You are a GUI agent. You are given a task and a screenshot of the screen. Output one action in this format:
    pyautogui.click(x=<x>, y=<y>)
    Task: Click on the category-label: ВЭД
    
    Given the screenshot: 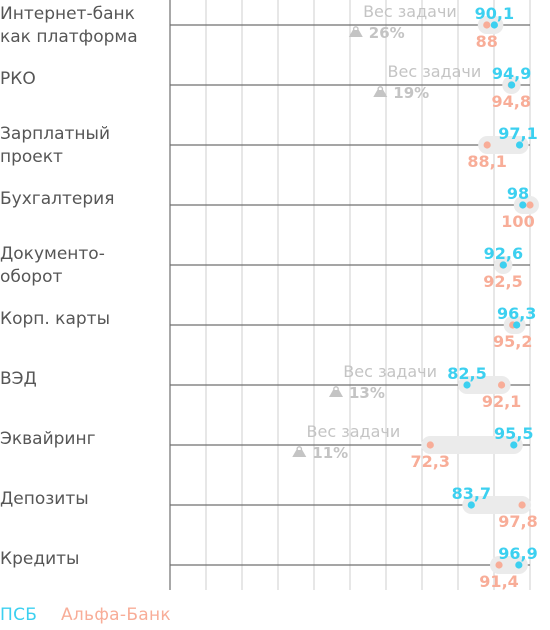 What is the action you would take?
    pyautogui.click(x=18, y=379)
    